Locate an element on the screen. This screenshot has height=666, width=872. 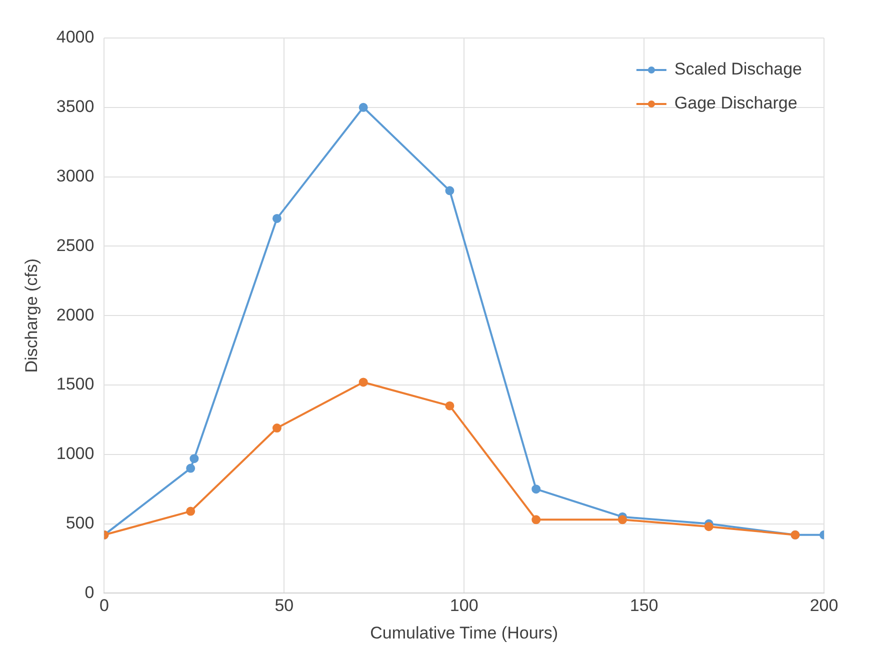
x-tick-label: 150 is located at coordinates (644, 606).